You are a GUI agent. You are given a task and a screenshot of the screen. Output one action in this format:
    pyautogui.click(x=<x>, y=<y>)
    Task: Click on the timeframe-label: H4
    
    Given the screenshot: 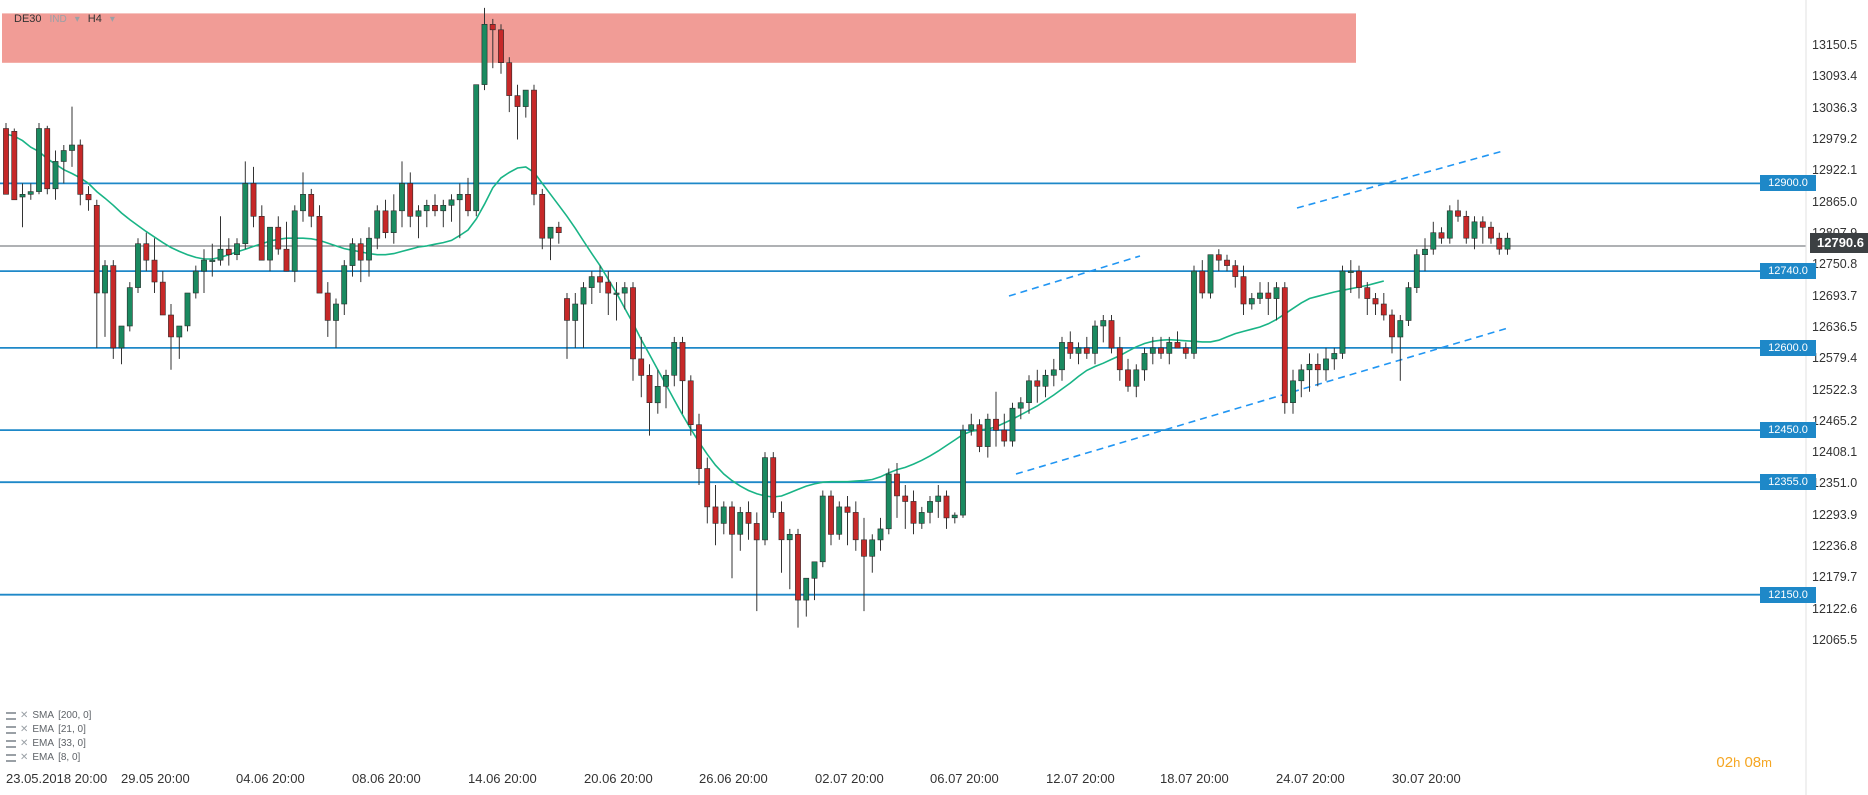 What is the action you would take?
    pyautogui.click(x=94, y=19)
    